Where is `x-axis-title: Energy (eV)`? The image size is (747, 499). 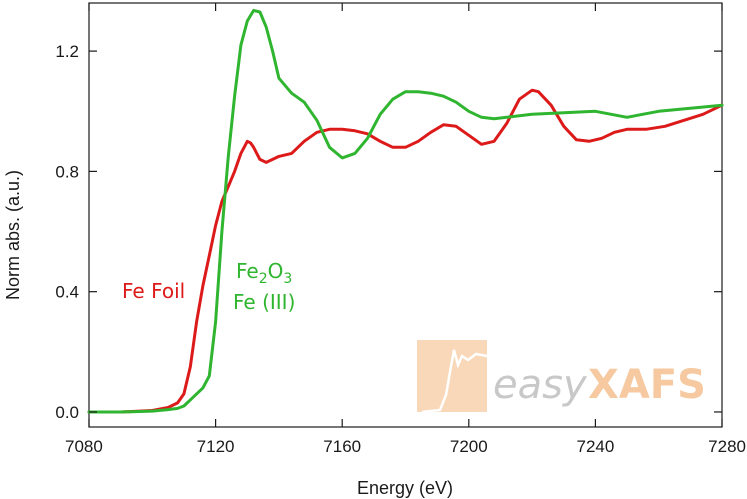 x-axis-title: Energy (eV) is located at coordinates (405, 488).